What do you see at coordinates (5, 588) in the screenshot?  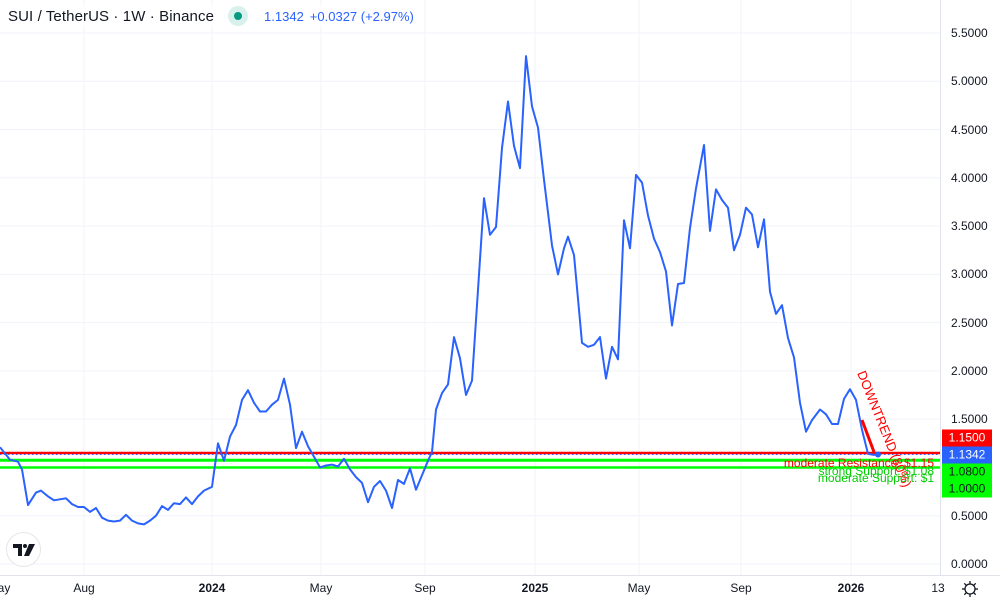 I see `time-tick-label: ay` at bounding box center [5, 588].